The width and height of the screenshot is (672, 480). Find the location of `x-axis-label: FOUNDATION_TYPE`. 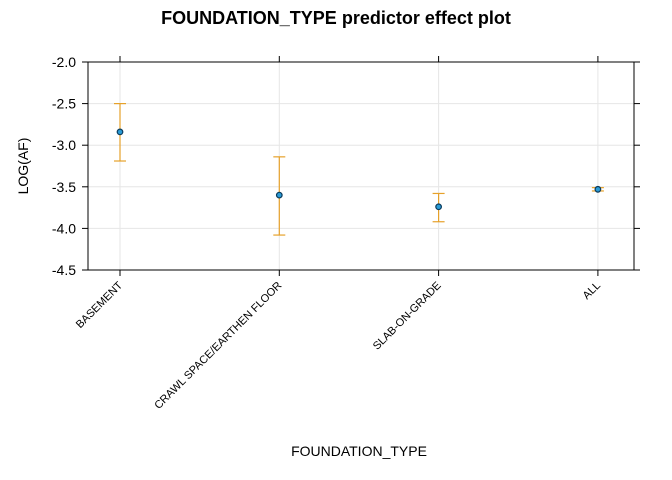

x-axis-label: FOUNDATION_TYPE is located at coordinates (359, 451).